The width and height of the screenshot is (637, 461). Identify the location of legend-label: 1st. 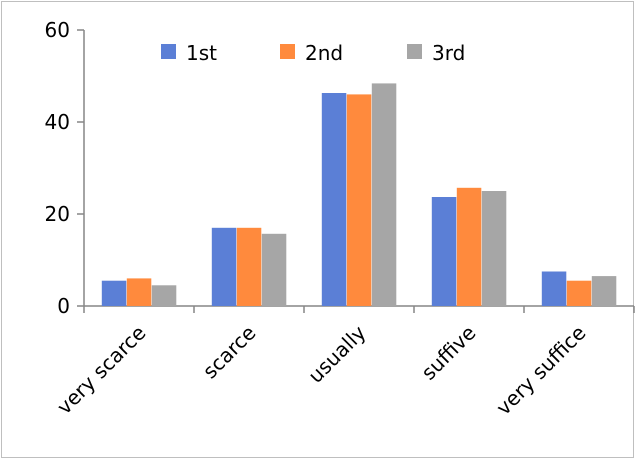
(201, 53).